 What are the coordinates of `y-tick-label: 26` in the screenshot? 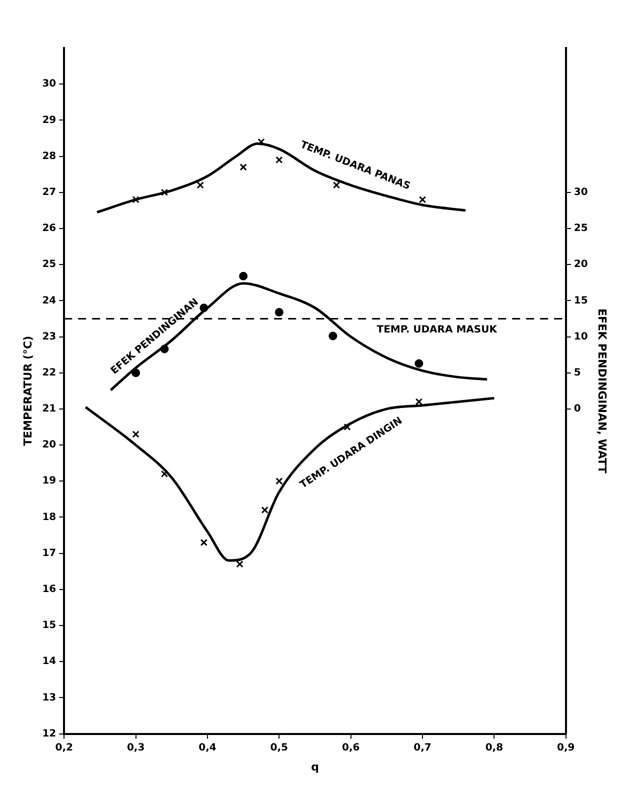 It's located at (49, 228).